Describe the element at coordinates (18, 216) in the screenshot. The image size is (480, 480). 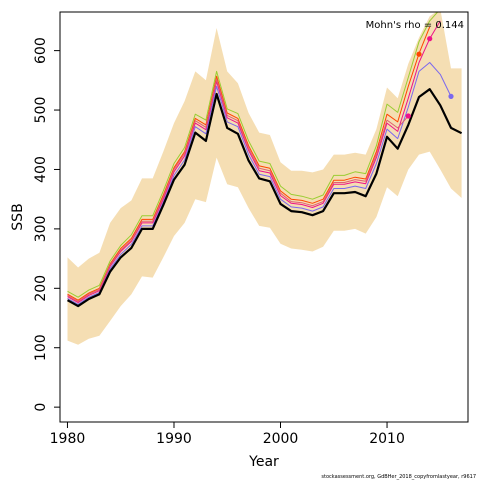
I see `y-axis-title: SSB` at that location.